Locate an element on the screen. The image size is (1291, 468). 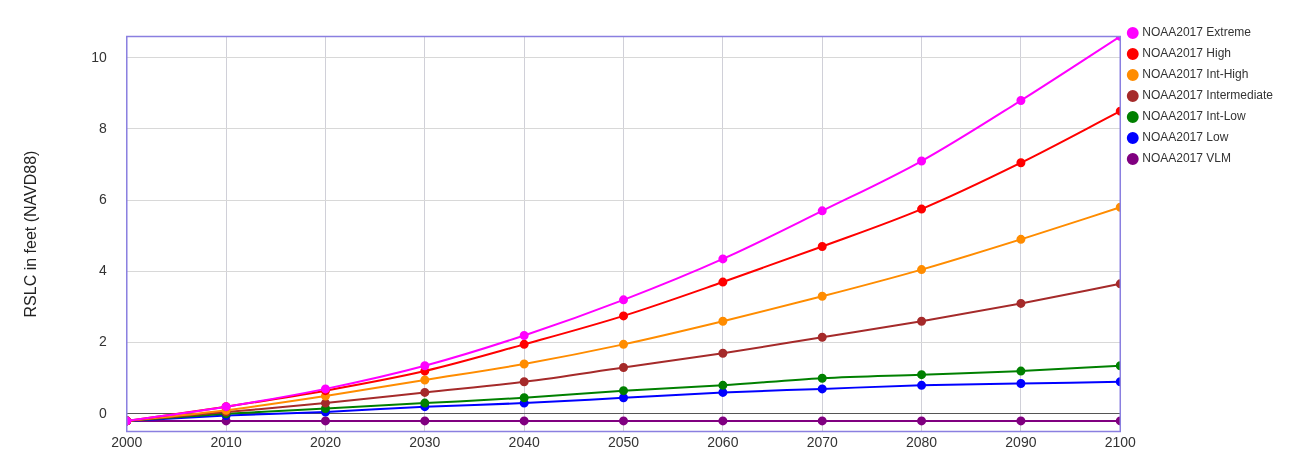
x-tick-label: 2100 is located at coordinates (1120, 441).